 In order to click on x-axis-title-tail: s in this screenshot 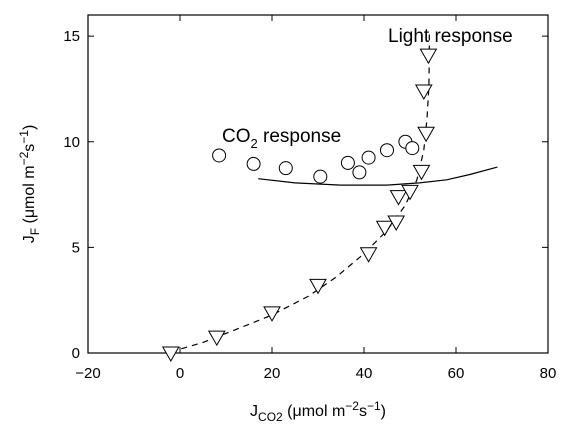, I will do `click(363, 411)`.